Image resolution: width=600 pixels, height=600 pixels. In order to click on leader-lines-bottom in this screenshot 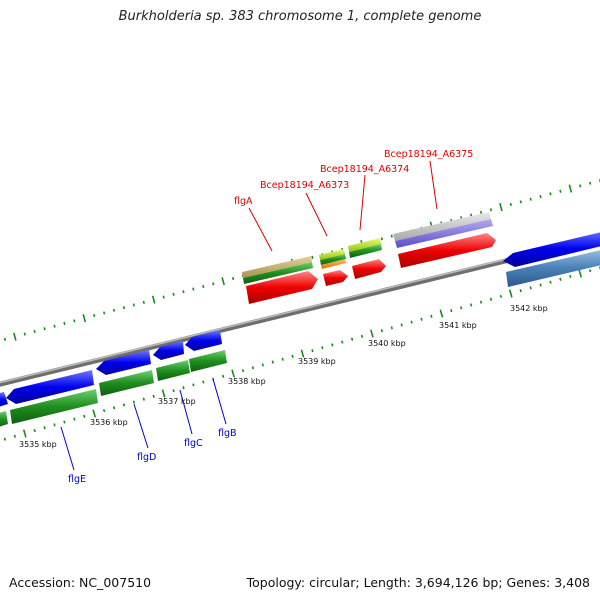, I will do `click(143, 424)`.